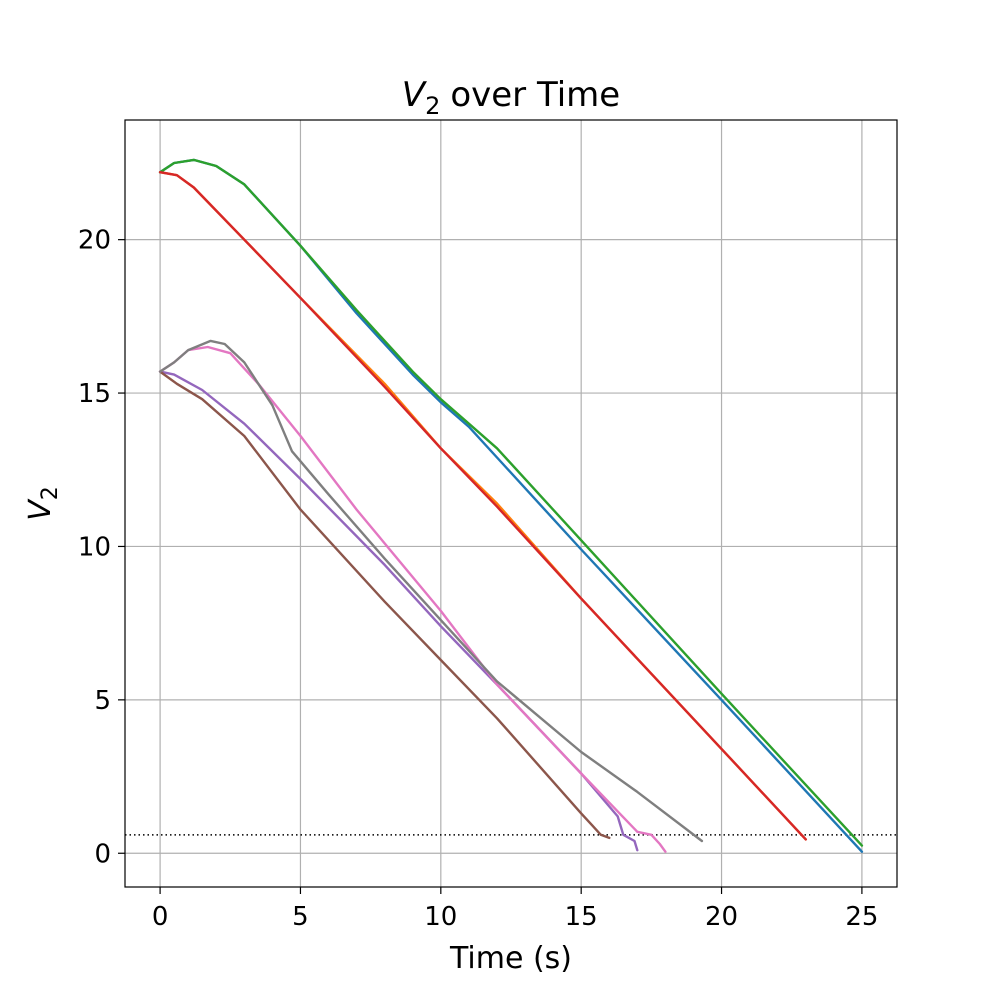  Describe the element at coordinates (160, 917) in the screenshot. I see `x-tick-label: 0` at that location.